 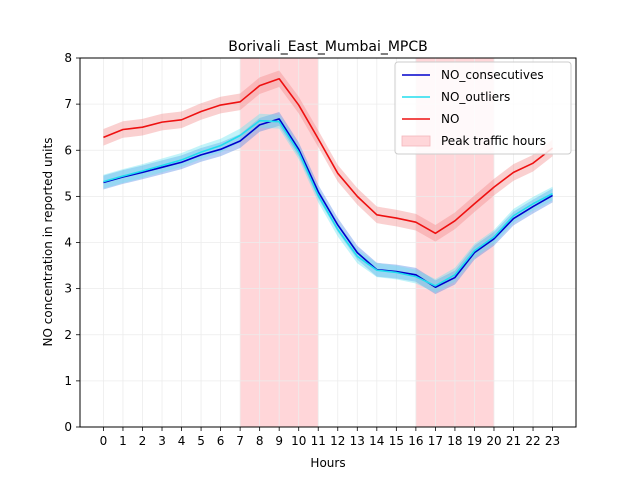 I want to click on x-tick-label: 0, so click(x=104, y=441).